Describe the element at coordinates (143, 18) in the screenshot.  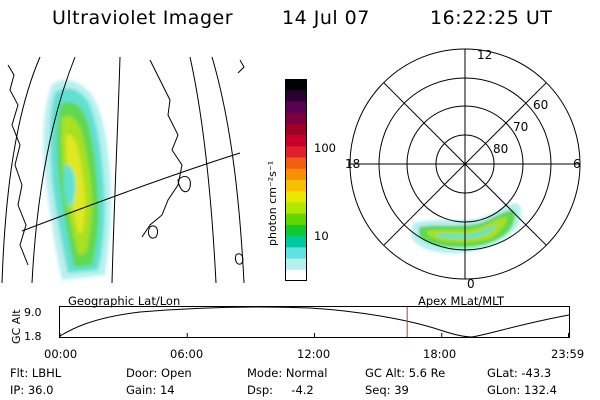
I see `instrument-title: Ultraviolet Imager` at that location.